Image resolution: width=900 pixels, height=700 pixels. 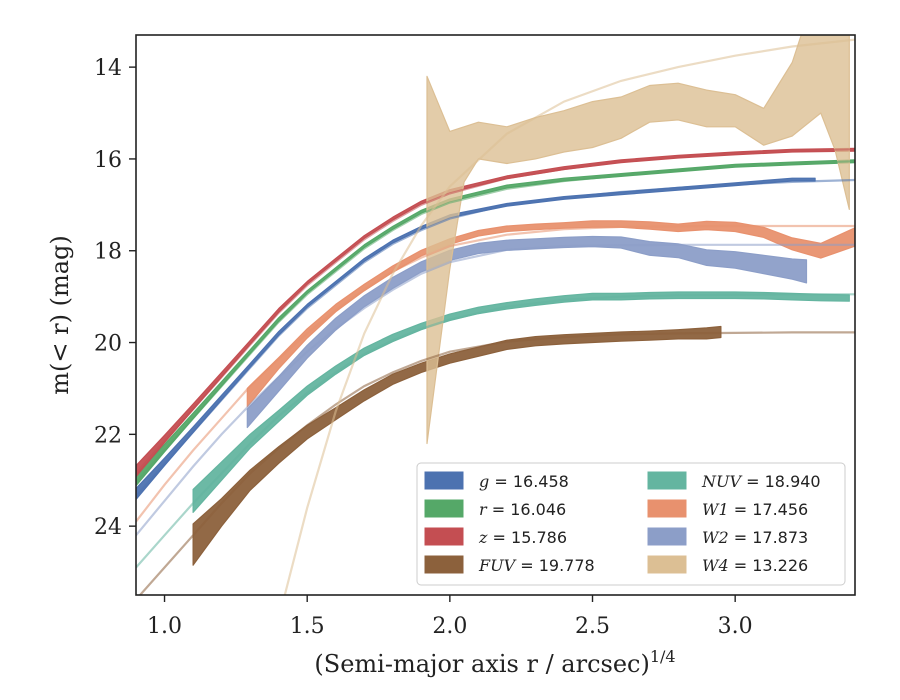 I want to click on legend-swatch-fuv, so click(x=444, y=564).